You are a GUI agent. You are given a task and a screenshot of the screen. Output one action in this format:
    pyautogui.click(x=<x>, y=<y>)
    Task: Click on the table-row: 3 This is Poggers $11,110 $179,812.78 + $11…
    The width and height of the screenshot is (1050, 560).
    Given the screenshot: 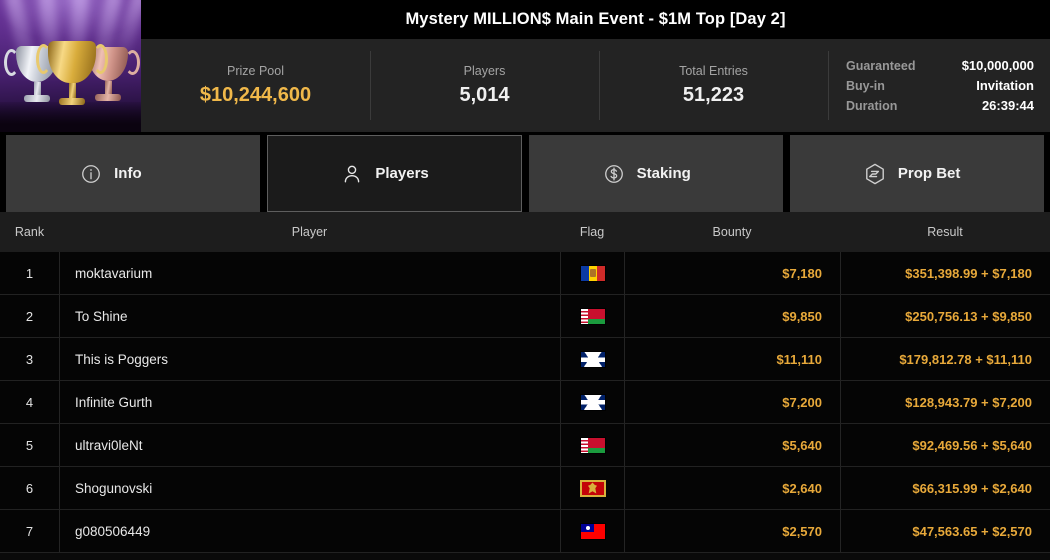 What is the action you would take?
    pyautogui.click(x=525, y=359)
    